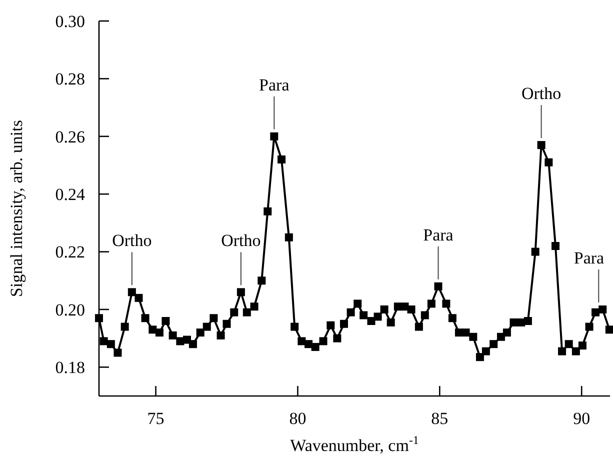 The image size is (613, 457). I want to click on y-tick-label: 0.28, so click(70, 79).